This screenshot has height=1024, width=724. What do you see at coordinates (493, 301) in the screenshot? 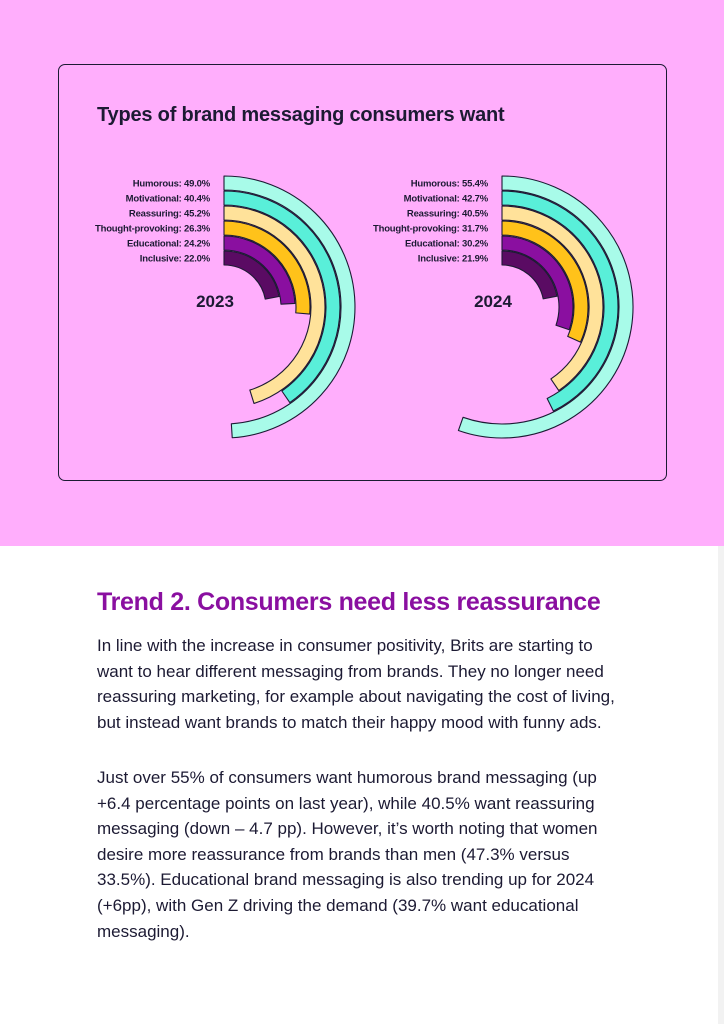
I see `year-label-2024: 2024` at bounding box center [493, 301].